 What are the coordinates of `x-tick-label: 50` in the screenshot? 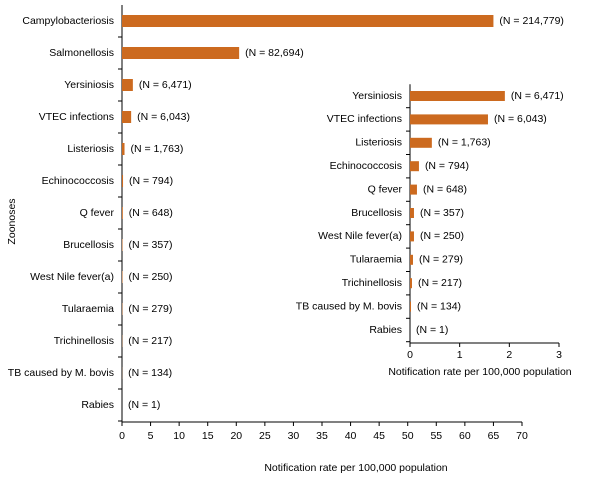 It's located at (408, 436).